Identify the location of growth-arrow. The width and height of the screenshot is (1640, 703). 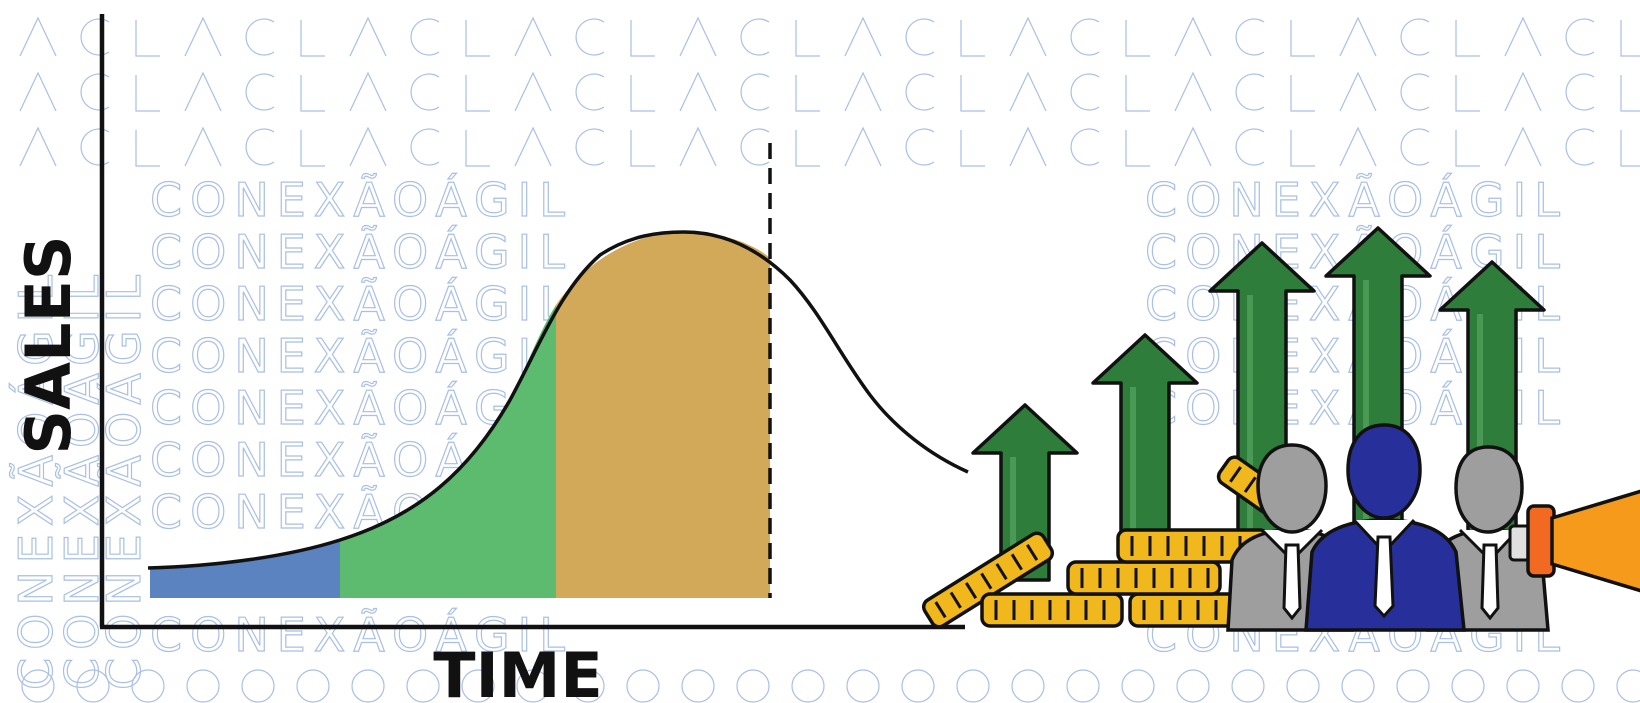
(1145, 447).